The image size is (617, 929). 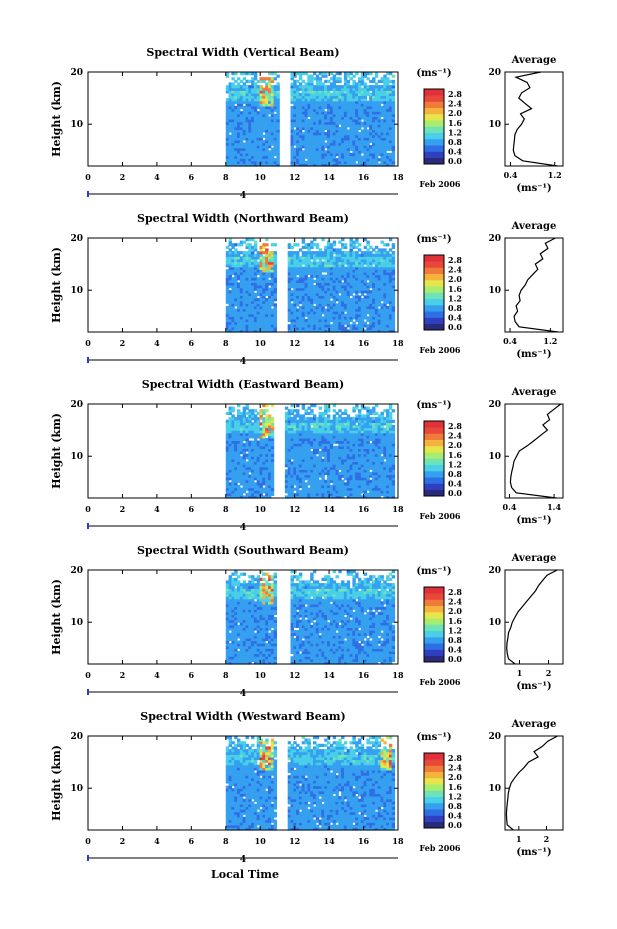 I want to click on colorbar-tick-label: 2.8, so click(x=455, y=94).